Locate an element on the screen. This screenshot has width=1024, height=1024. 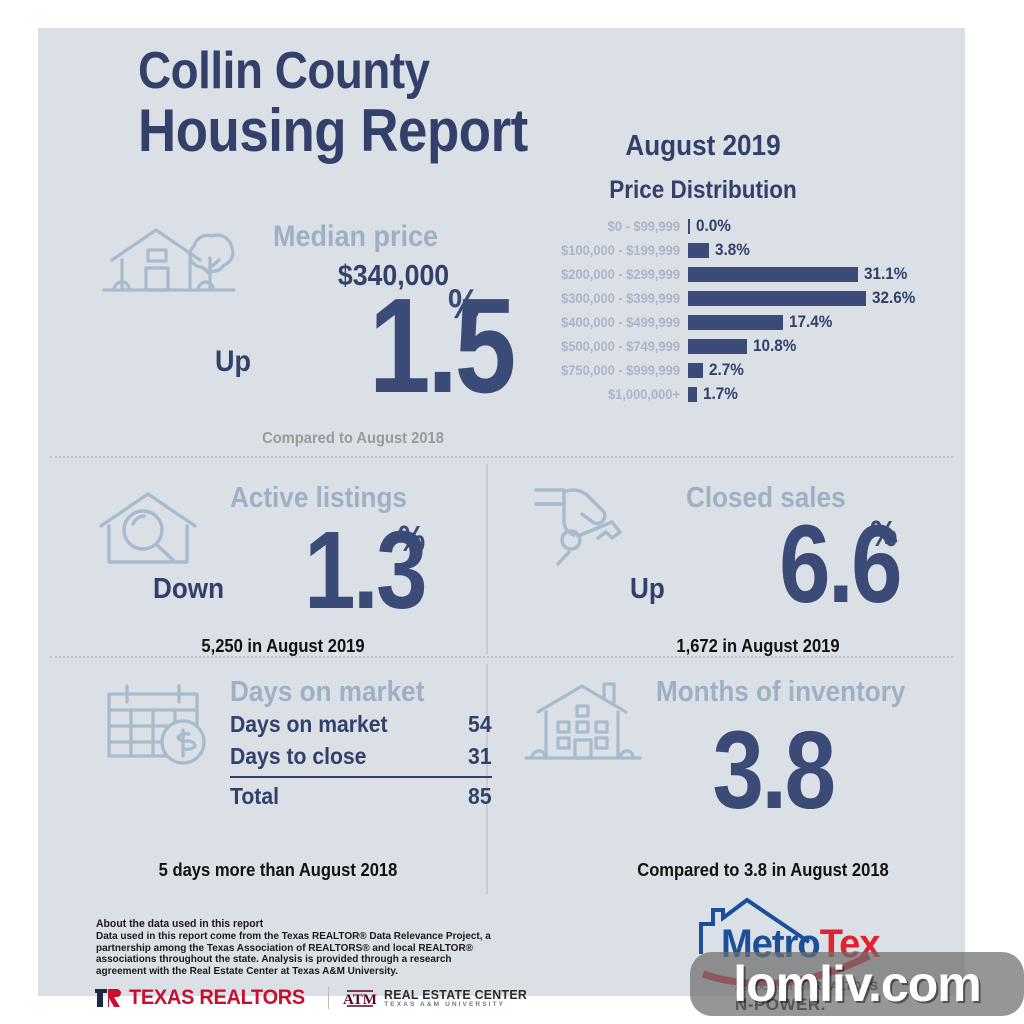
median-price-percent: 1.5 is located at coordinates (442, 345).